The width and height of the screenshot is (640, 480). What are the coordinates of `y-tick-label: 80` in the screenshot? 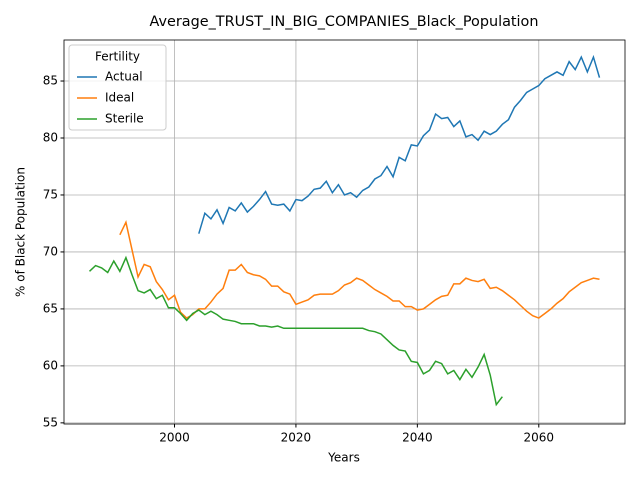 It's located at (50, 137).